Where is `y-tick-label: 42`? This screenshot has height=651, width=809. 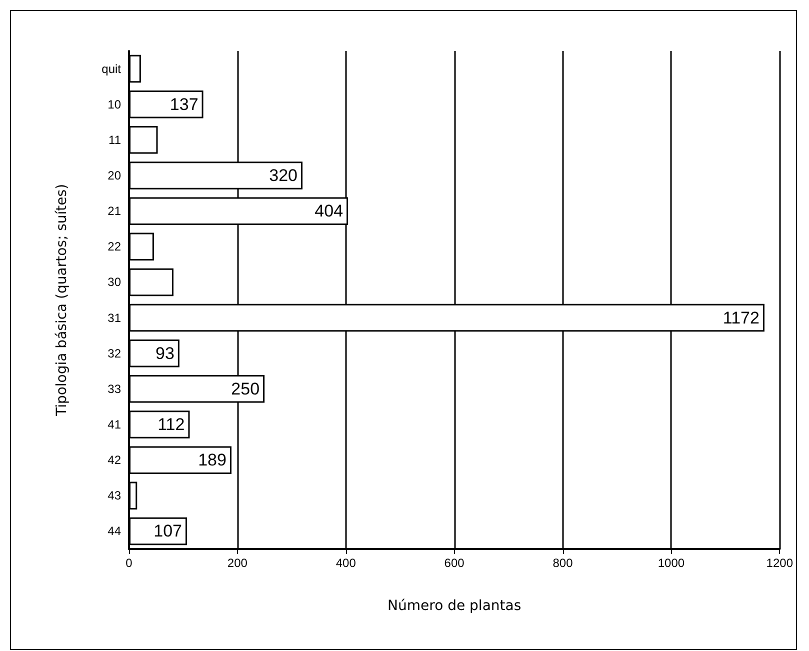
y-tick-label: 42 is located at coordinates (115, 460).